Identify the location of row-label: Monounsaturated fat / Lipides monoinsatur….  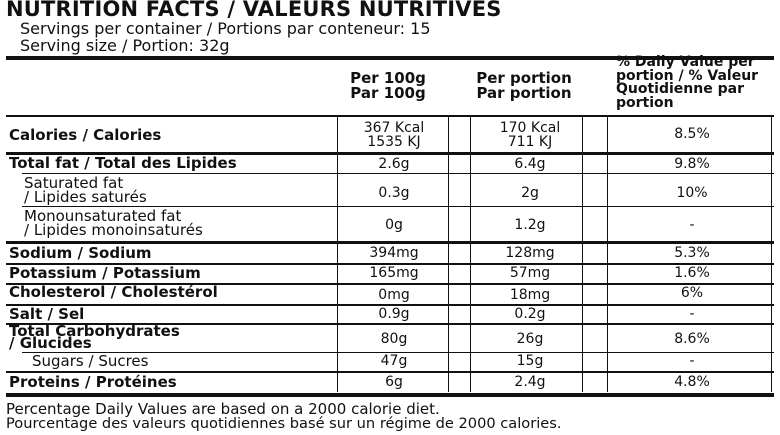
(113, 223).